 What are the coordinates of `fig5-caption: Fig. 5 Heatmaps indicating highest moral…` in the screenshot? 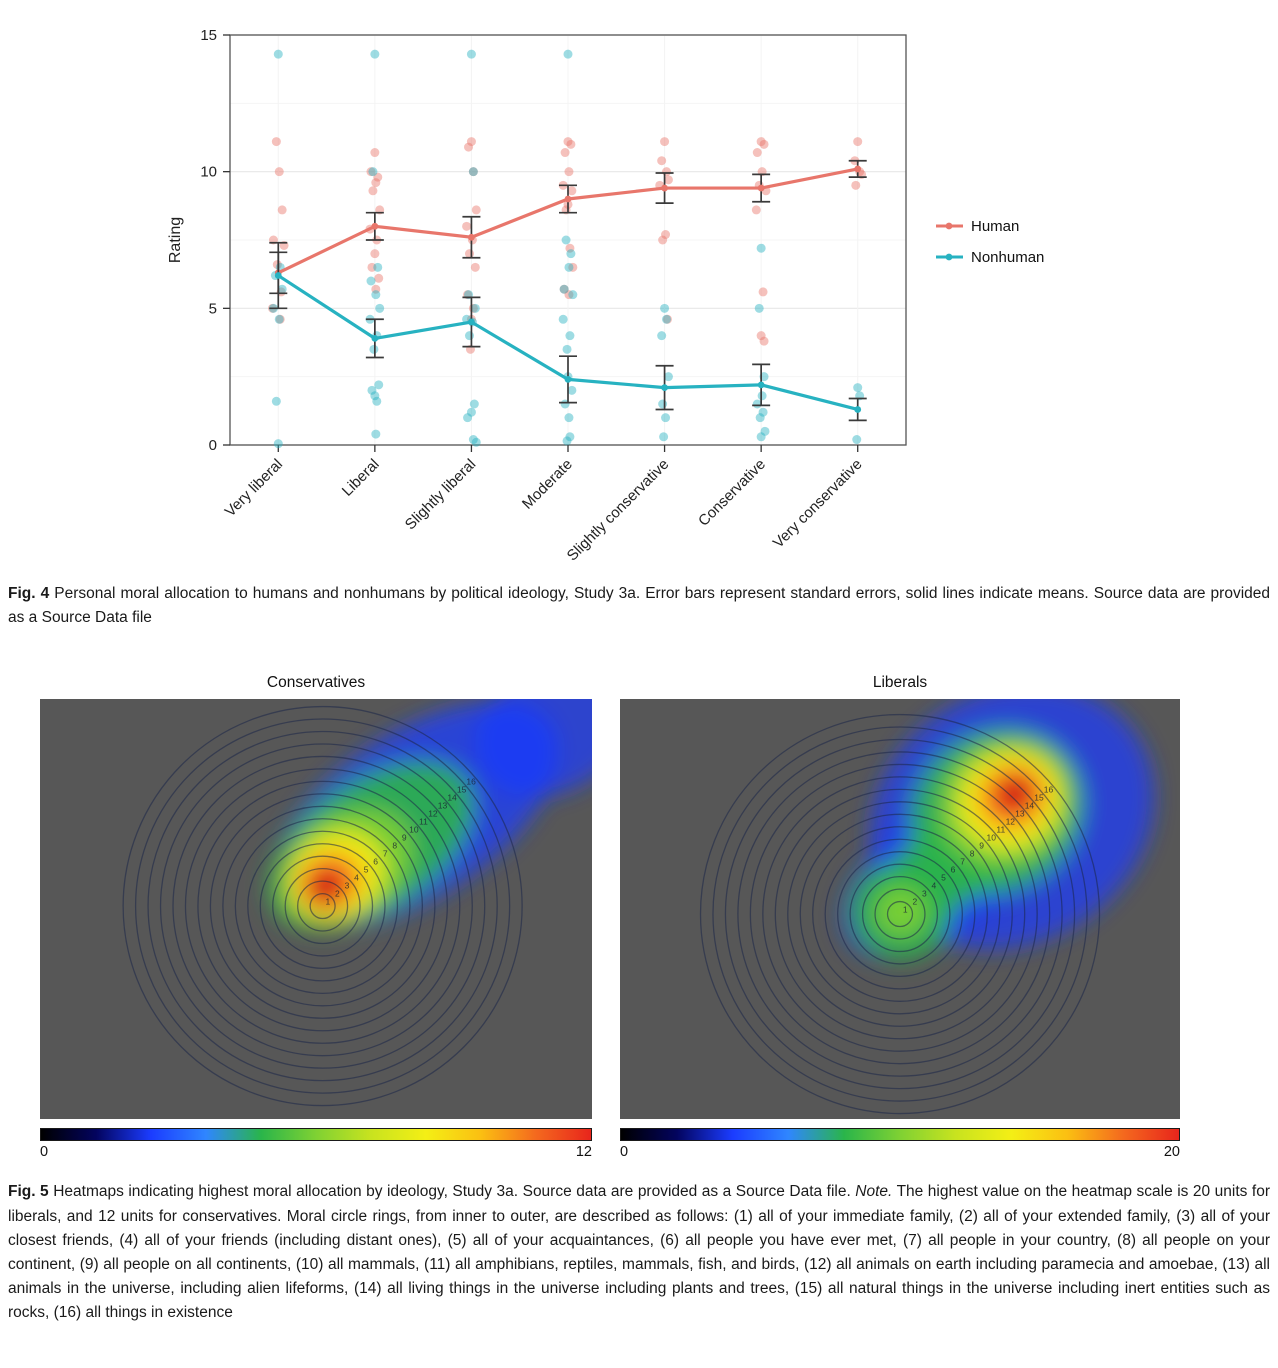 It's located at (639, 1252).